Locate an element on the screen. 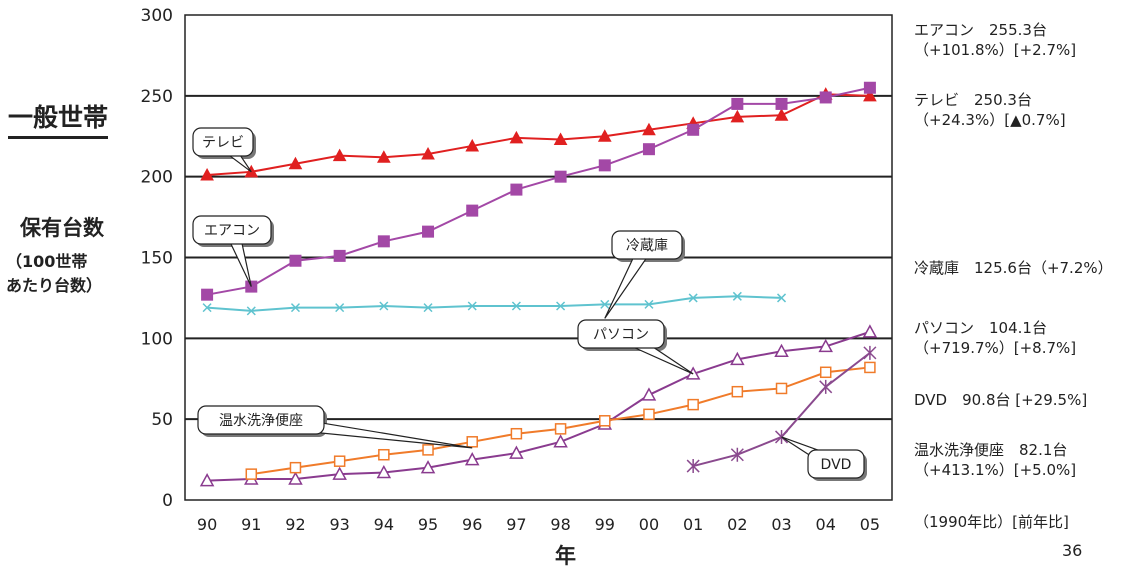  note-tv-line2: （+24.3%）[▲0.7%] is located at coordinates (990, 120).